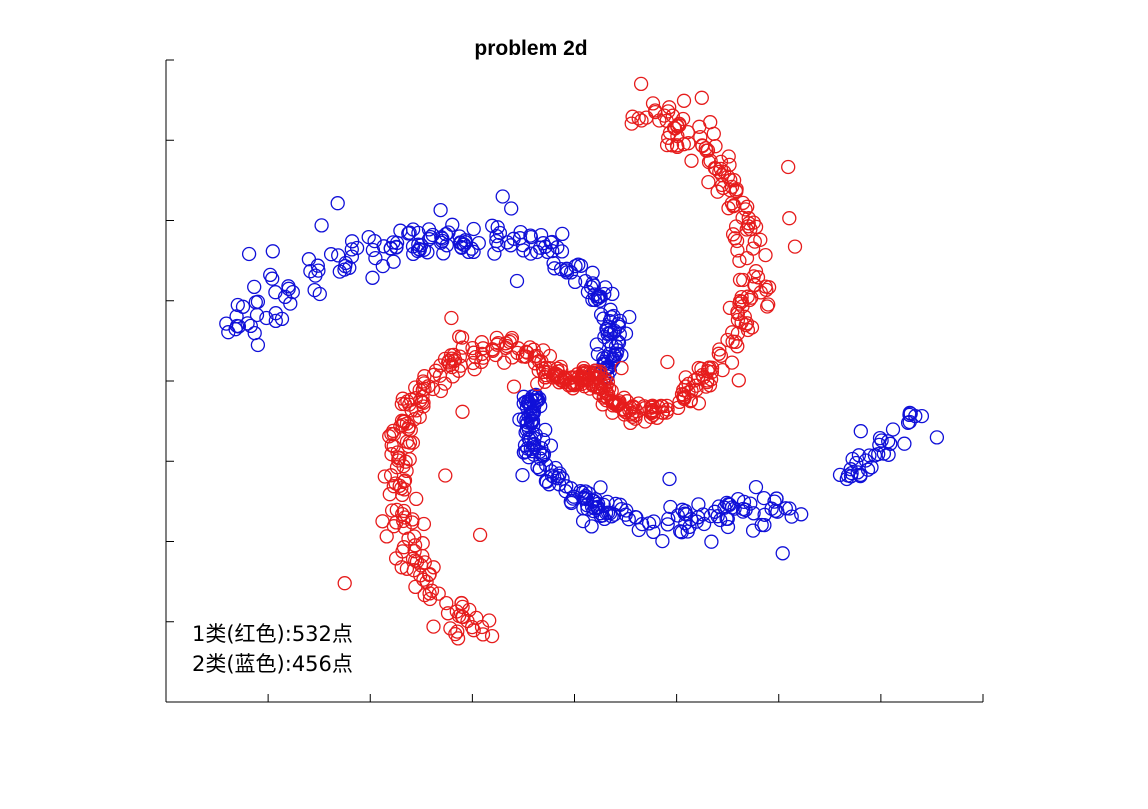 The image size is (1148, 809). What do you see at coordinates (170, 381) in the screenshot?
I see `y-ticks` at bounding box center [170, 381].